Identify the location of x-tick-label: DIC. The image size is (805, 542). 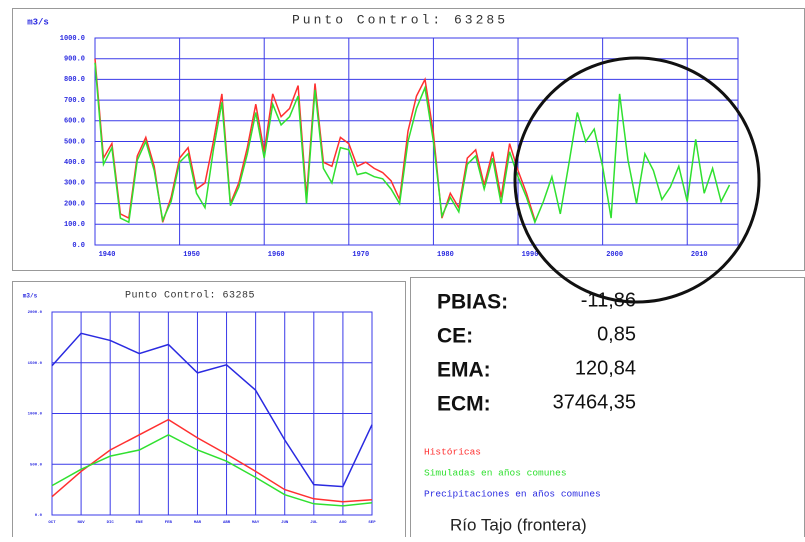
(111, 523).